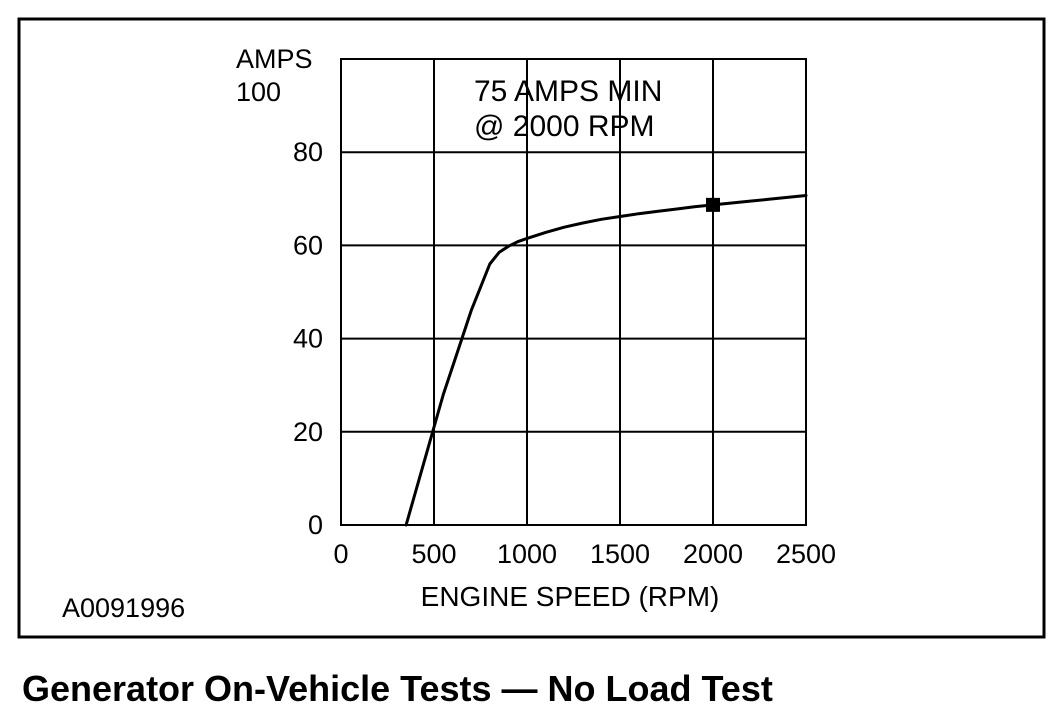  What do you see at coordinates (620, 554) in the screenshot?
I see `x-tick-label: 1500` at bounding box center [620, 554].